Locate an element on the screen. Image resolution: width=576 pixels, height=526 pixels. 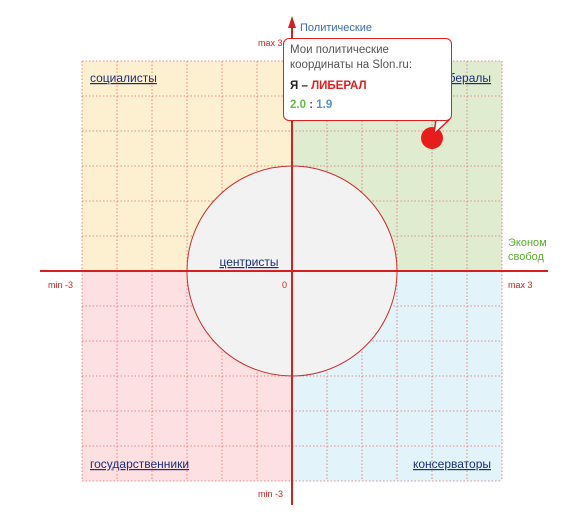
quadrant-label-bottom-left: государственники is located at coordinates (139, 464).